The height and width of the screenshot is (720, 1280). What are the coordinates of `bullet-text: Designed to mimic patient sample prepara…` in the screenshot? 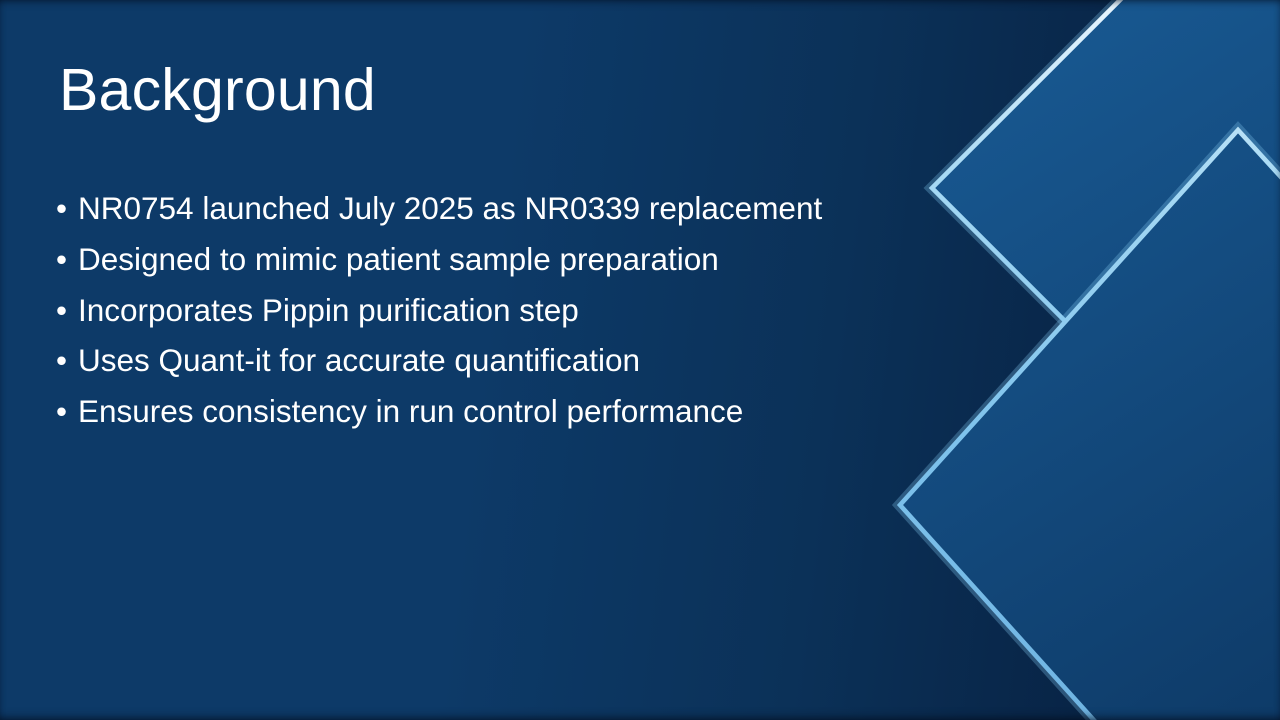 It's located at (398, 258).